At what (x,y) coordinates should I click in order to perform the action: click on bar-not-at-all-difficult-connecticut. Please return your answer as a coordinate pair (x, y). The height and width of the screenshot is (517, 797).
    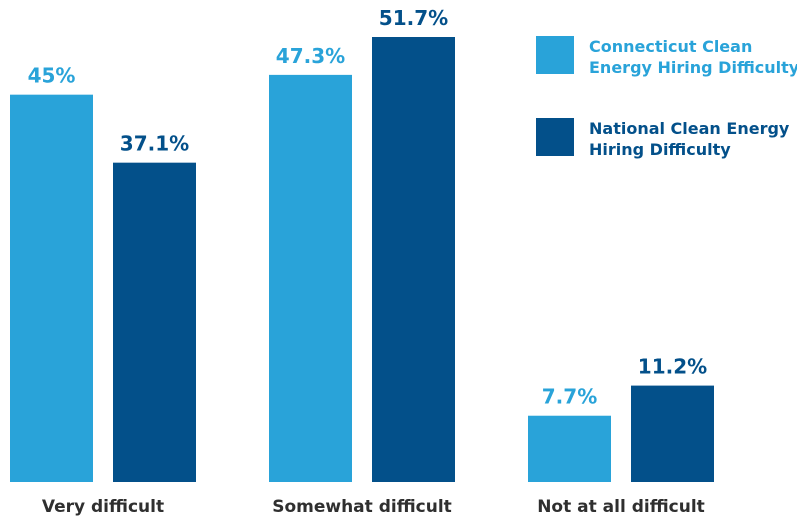
    Looking at the image, I should click on (569, 448).